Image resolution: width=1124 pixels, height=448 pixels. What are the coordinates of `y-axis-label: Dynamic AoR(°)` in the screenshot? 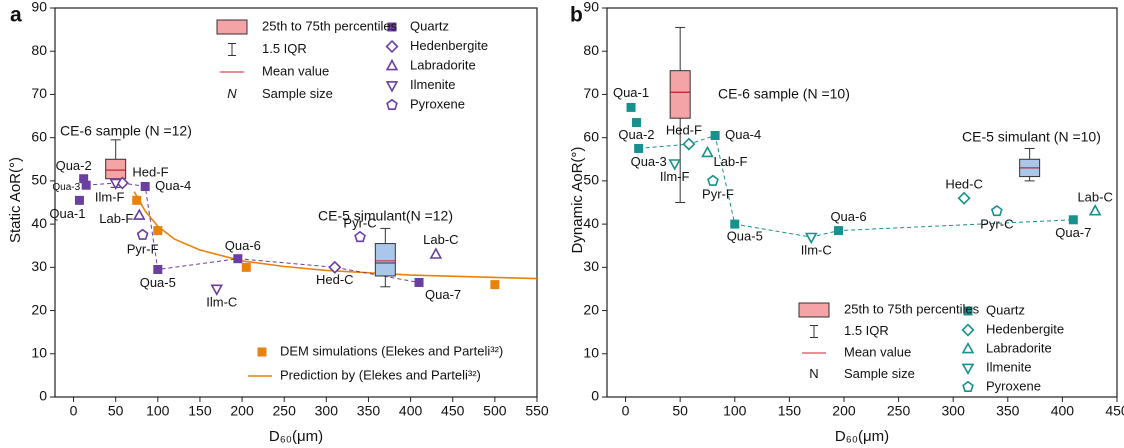 It's located at (577, 200).